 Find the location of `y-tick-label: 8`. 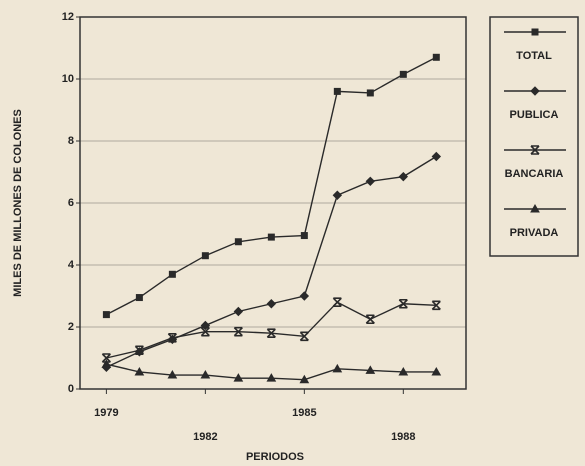

y-tick-label: 8 is located at coordinates (71, 141).